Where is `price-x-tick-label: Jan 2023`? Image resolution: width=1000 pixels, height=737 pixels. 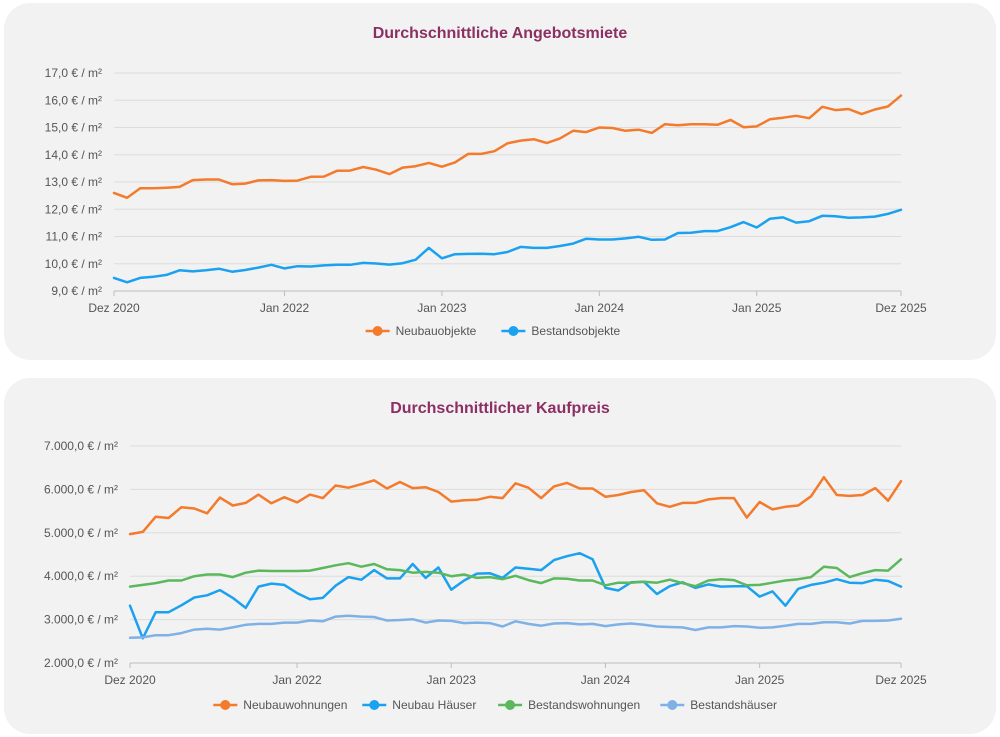 price-x-tick-label: Jan 2023 is located at coordinates (452, 680).